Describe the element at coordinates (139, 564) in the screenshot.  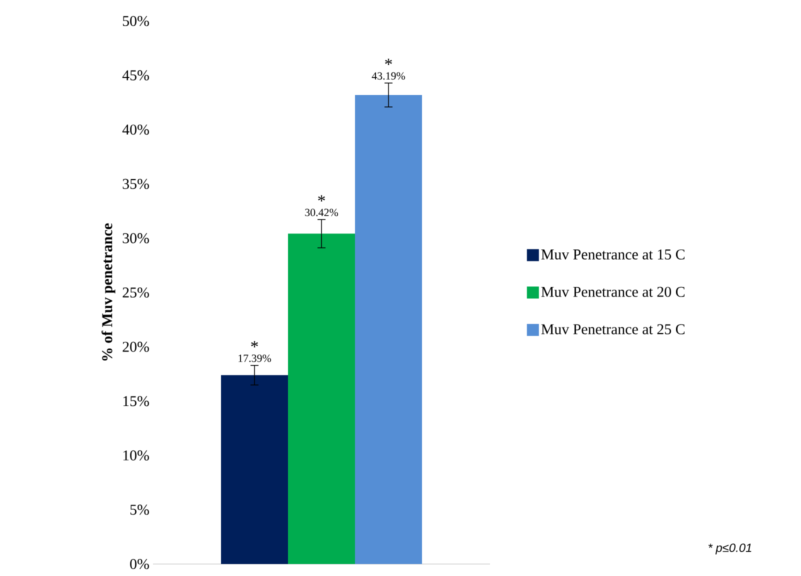
I see `y-tick-label: 0%` at that location.